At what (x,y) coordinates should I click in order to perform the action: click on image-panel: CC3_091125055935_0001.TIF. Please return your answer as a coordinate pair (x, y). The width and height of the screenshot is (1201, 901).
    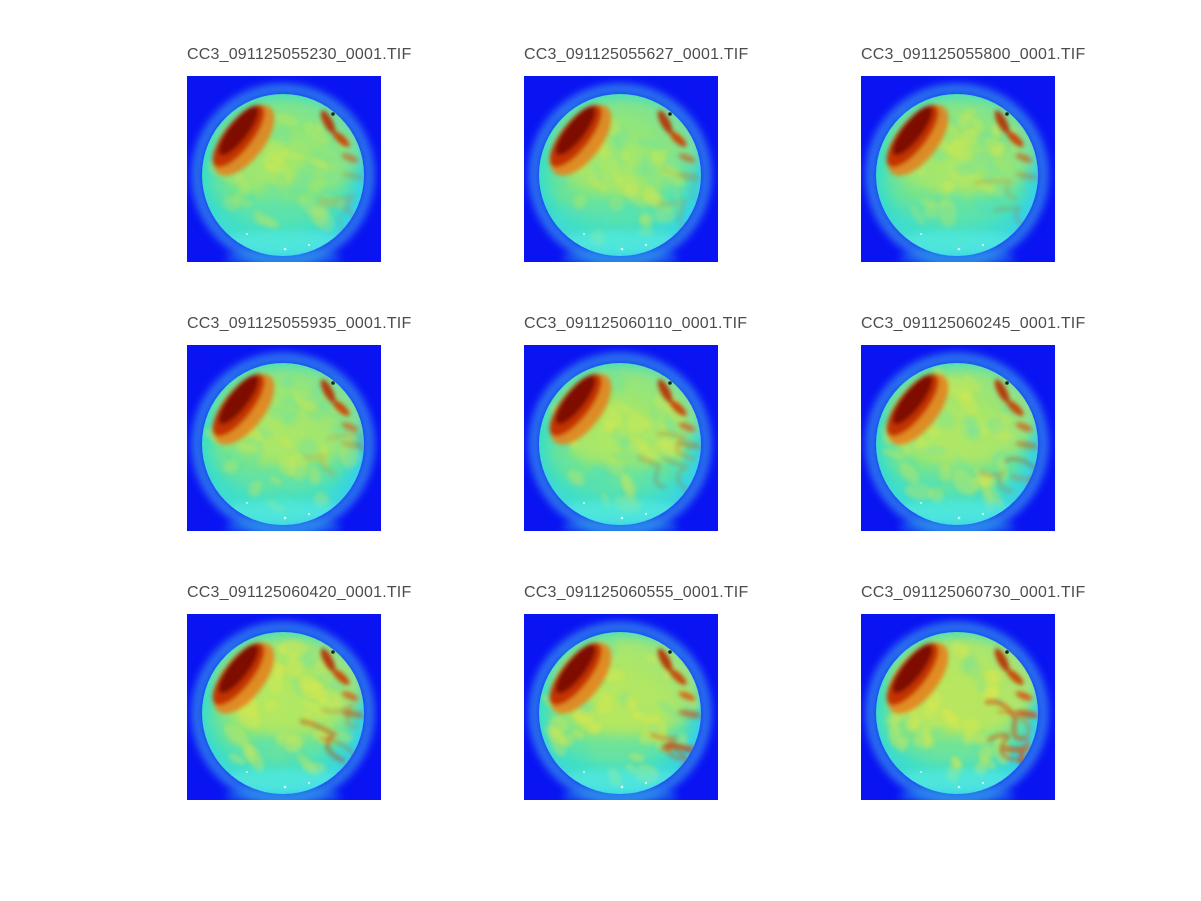
    Looking at the image, I should click on (299, 422).